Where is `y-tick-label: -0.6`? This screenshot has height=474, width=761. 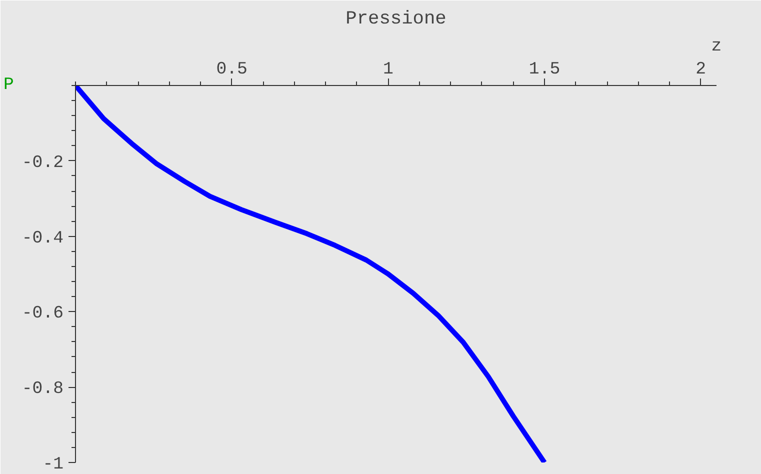
y-tick-label: -0.6 is located at coordinates (43, 314).